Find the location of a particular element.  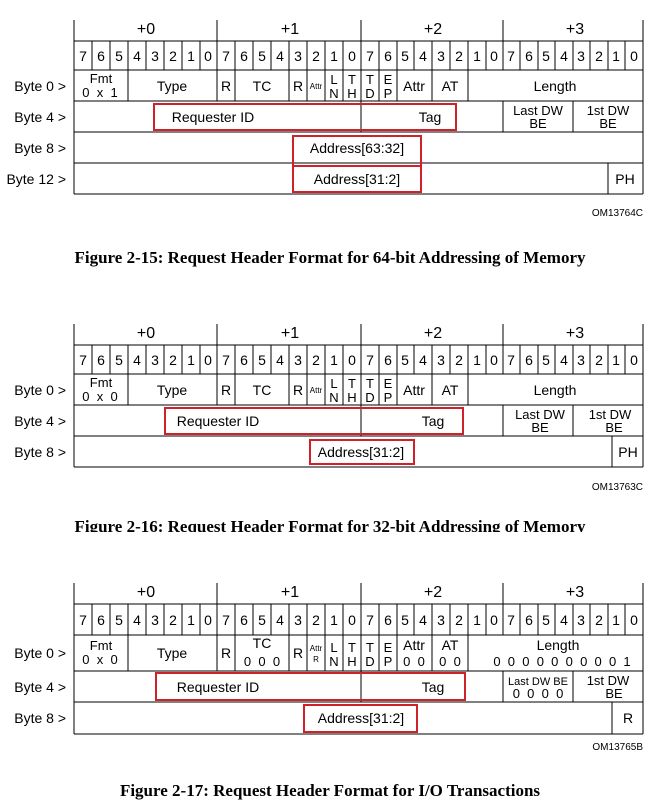

row-labels: Byte 0 > Byte 4 > Byte 8 > Byte 12 > is located at coordinates (36, 132).